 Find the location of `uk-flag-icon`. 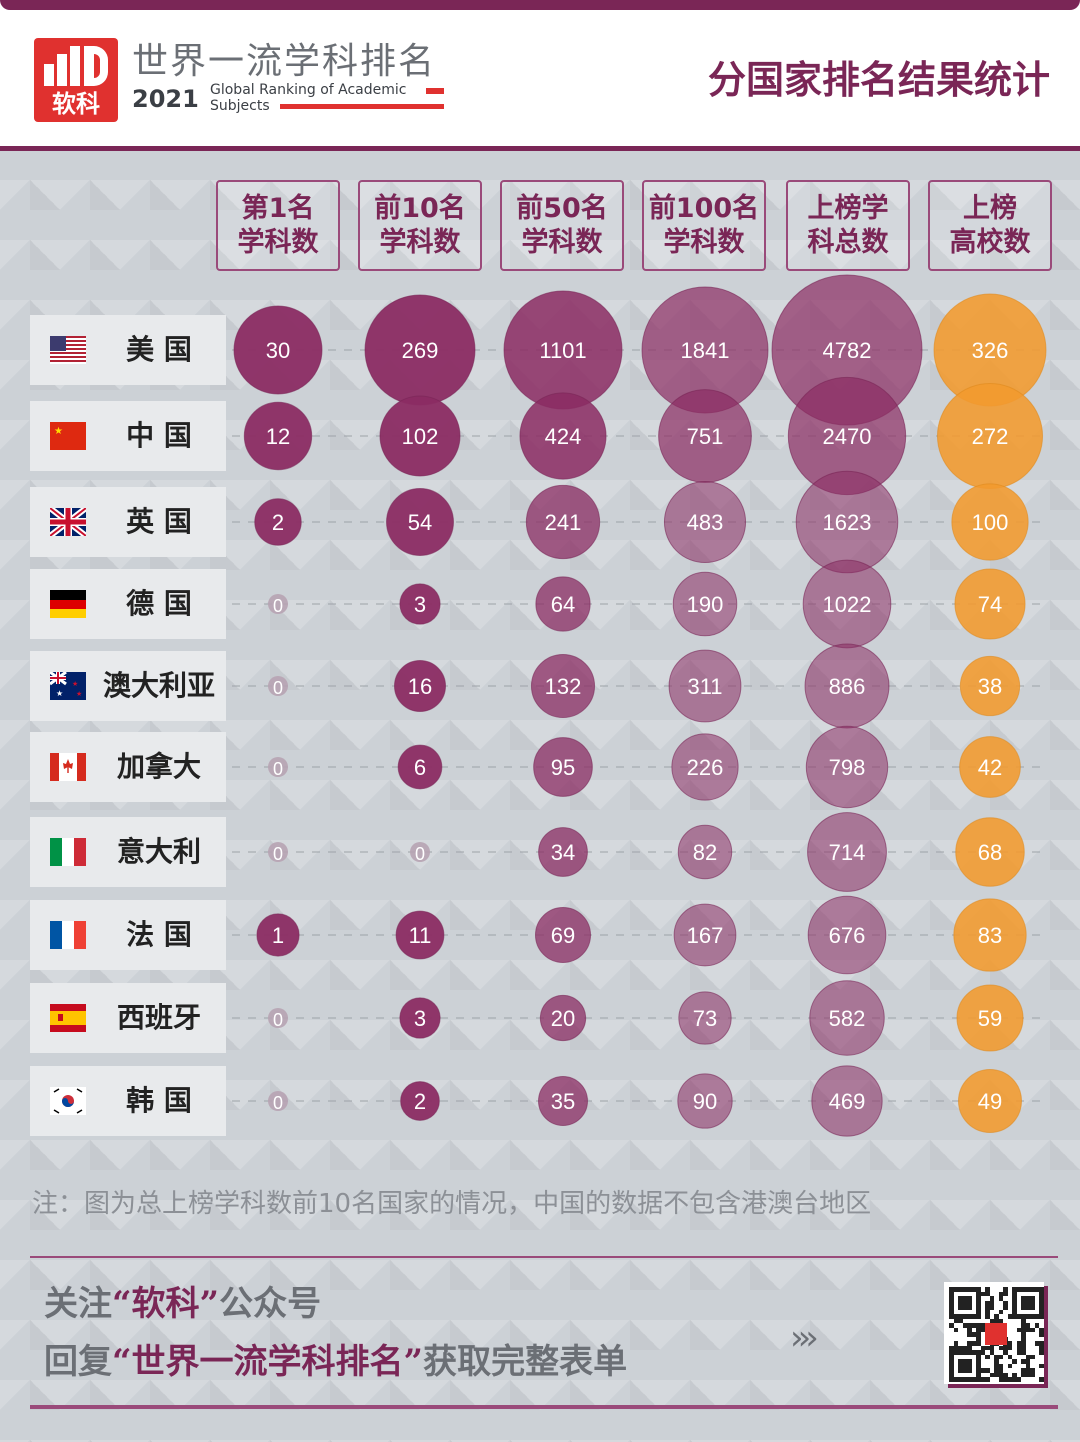

uk-flag-icon is located at coordinates (68, 522).